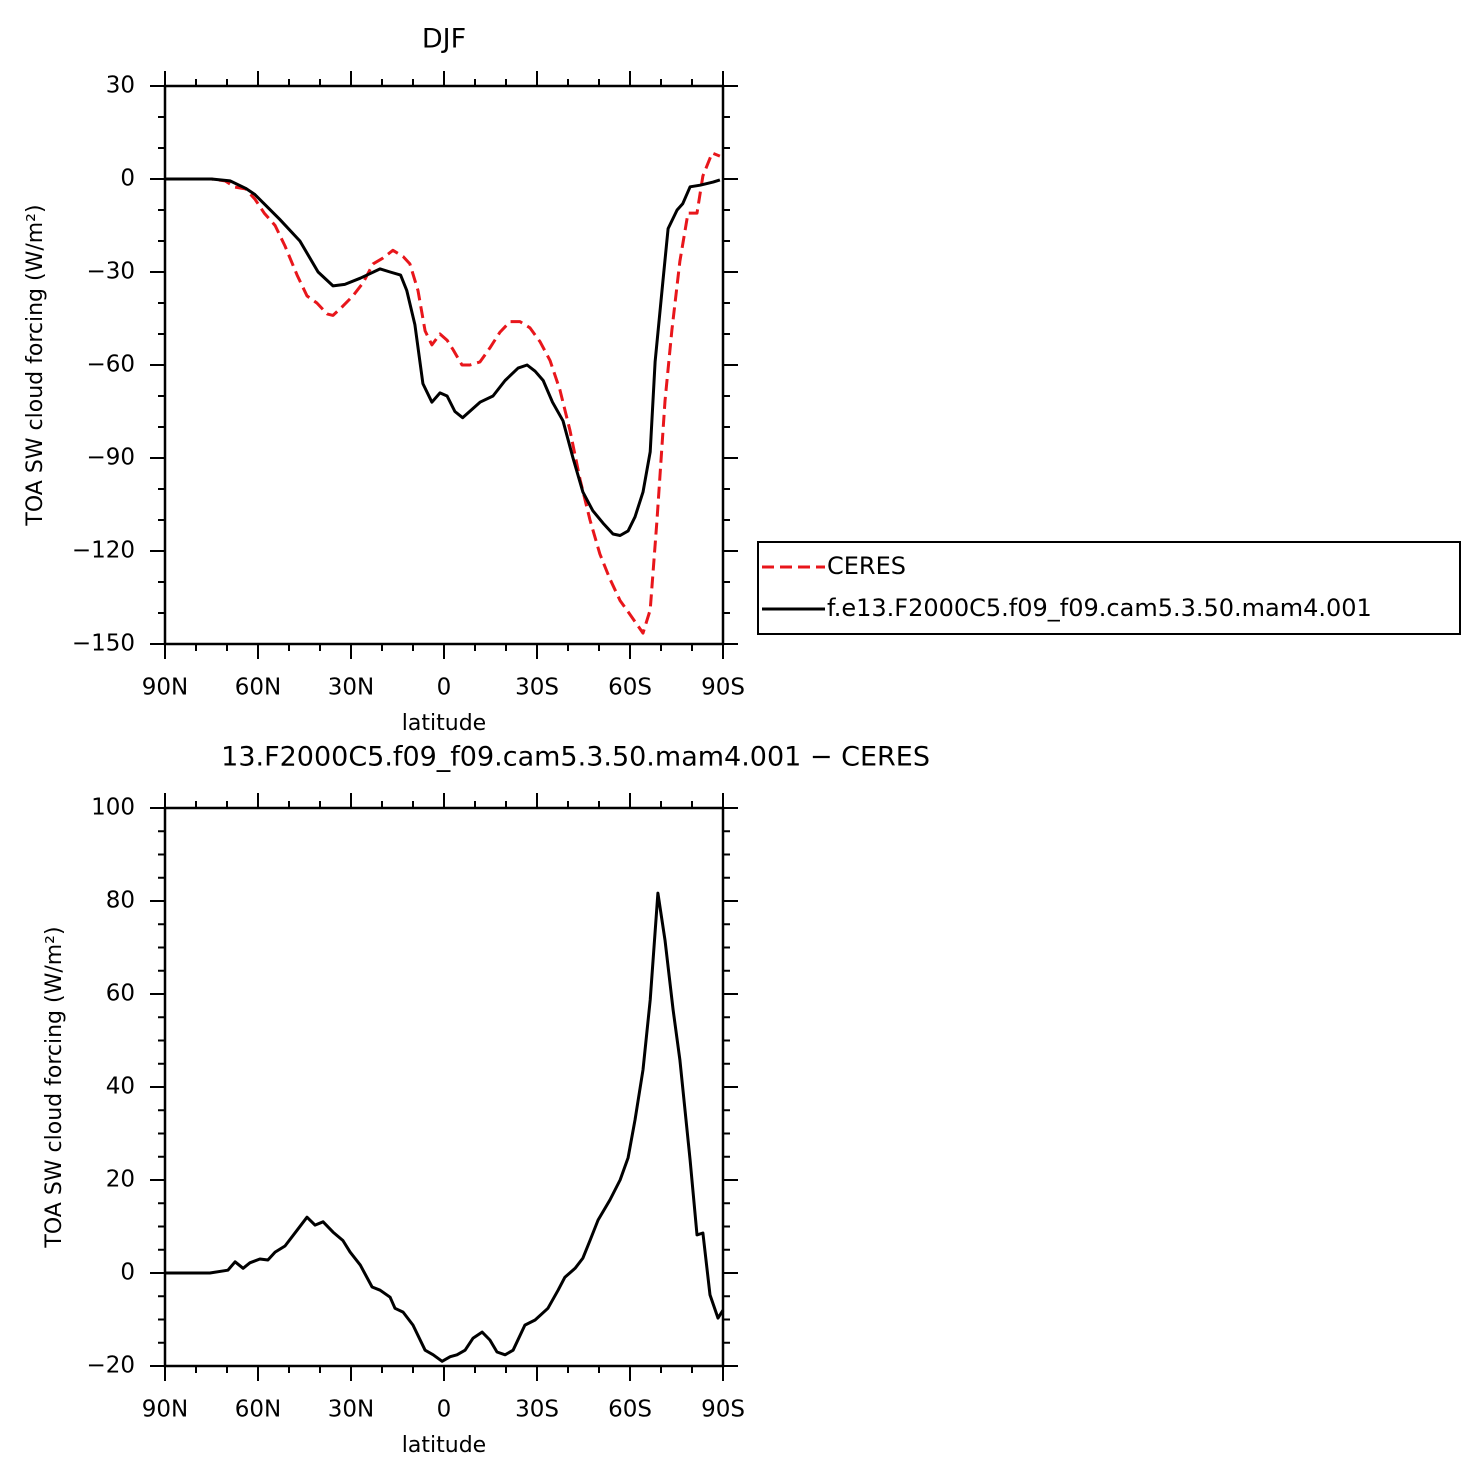 The height and width of the screenshot is (1480, 1480). What do you see at coordinates (120, 994) in the screenshot?
I see `y-tick-label: 60` at bounding box center [120, 994].